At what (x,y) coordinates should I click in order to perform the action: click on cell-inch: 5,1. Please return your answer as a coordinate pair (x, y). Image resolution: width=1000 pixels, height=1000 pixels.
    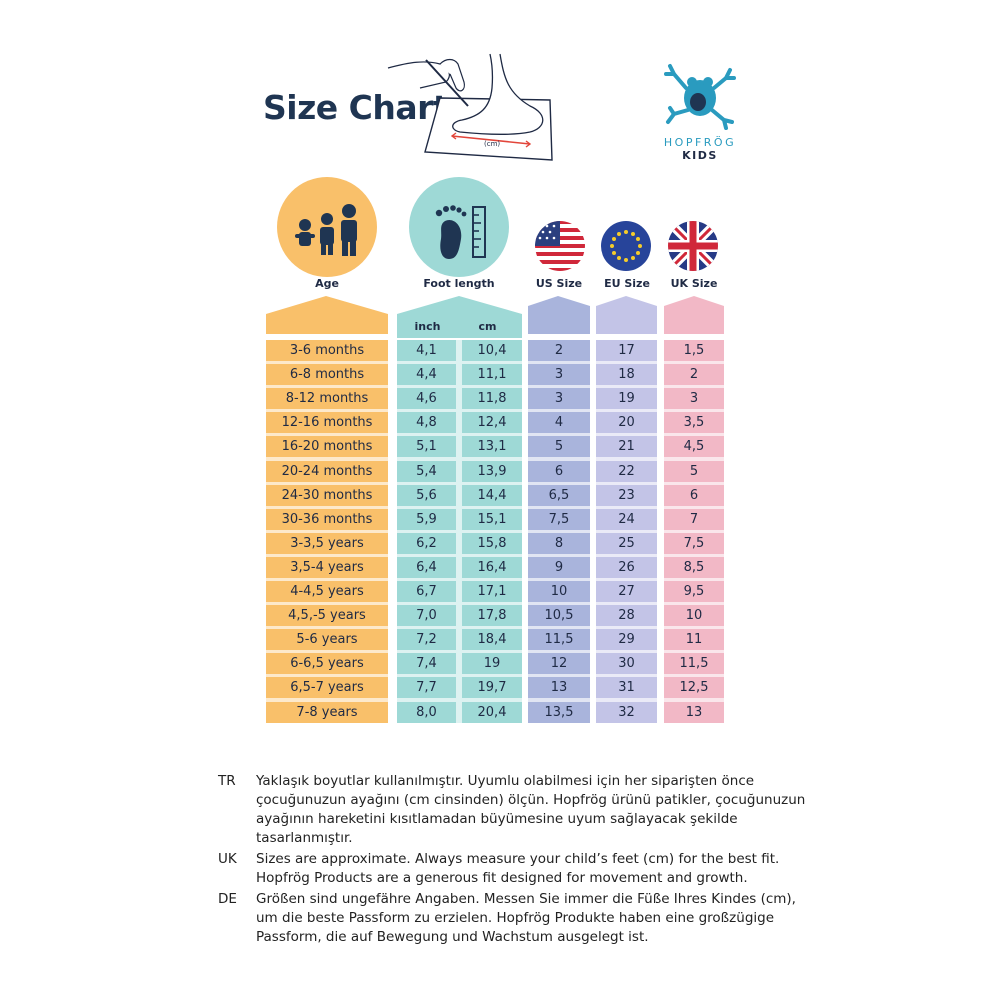
    Looking at the image, I should click on (426, 447).